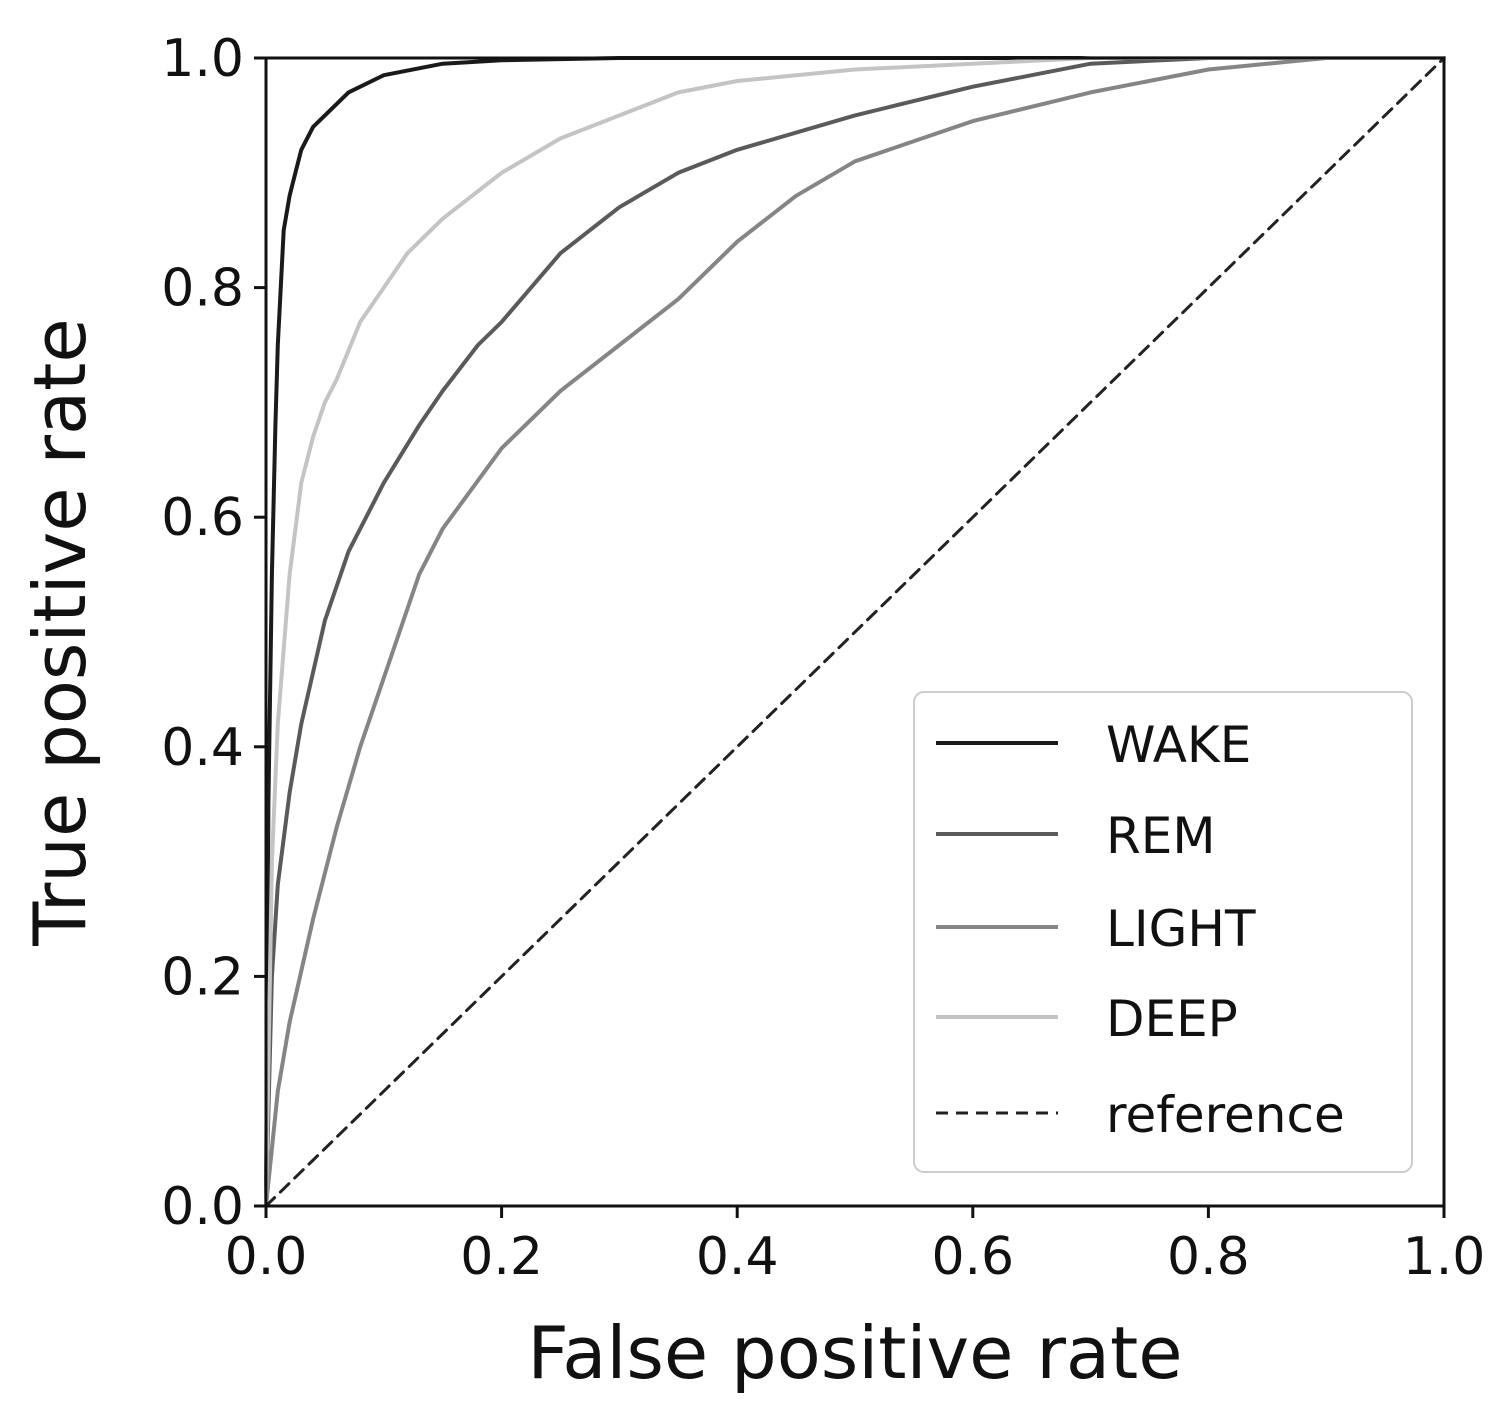  What do you see at coordinates (972, 1257) in the screenshot?
I see `x-tick-label: 0.6` at bounding box center [972, 1257].